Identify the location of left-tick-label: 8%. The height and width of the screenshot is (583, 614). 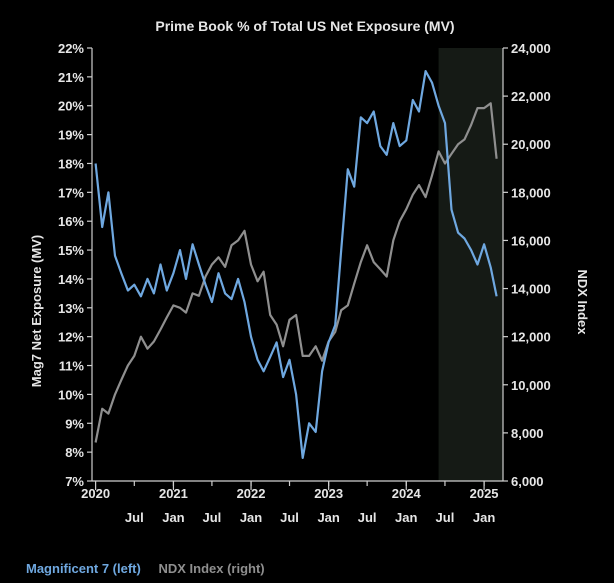
(74, 452).